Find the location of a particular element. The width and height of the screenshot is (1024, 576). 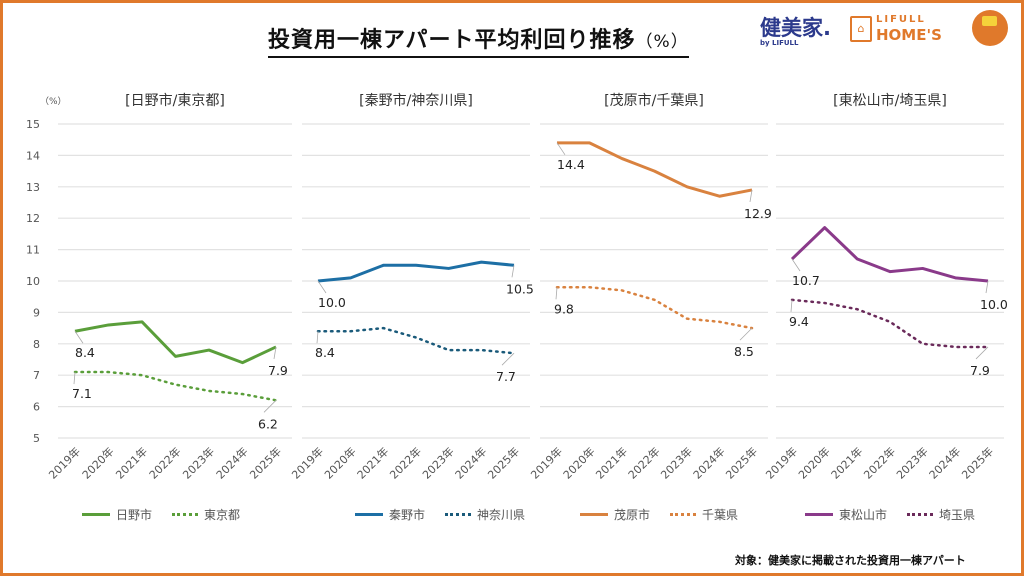

homes-logo: ⌂ LIFULL HOME'S is located at coordinates (896, 29).